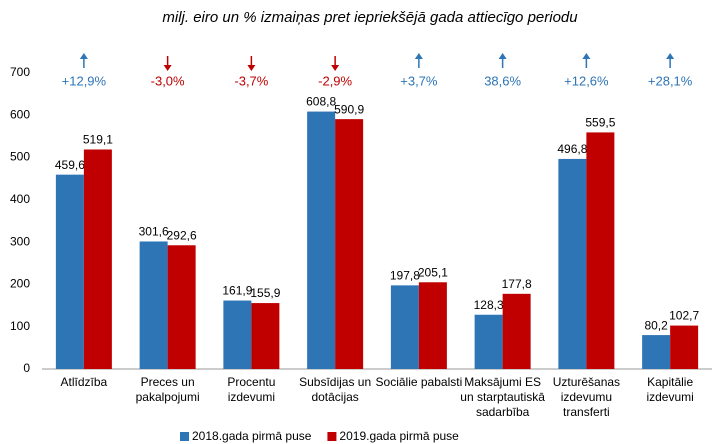 The image size is (715, 444). I want to click on data-label: 459,6, so click(70, 165).